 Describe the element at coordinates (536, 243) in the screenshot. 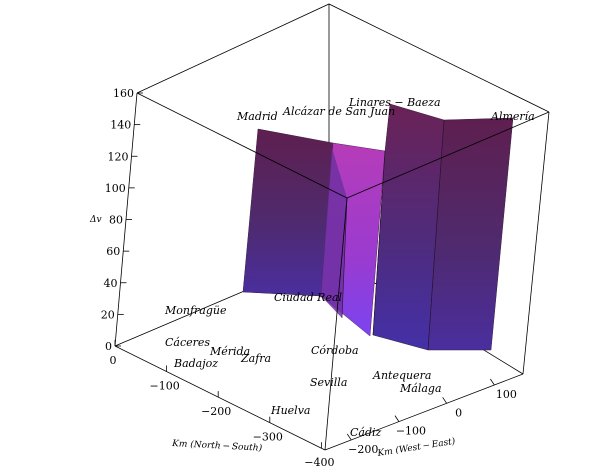

I see `box-right-vertical-edge` at that location.